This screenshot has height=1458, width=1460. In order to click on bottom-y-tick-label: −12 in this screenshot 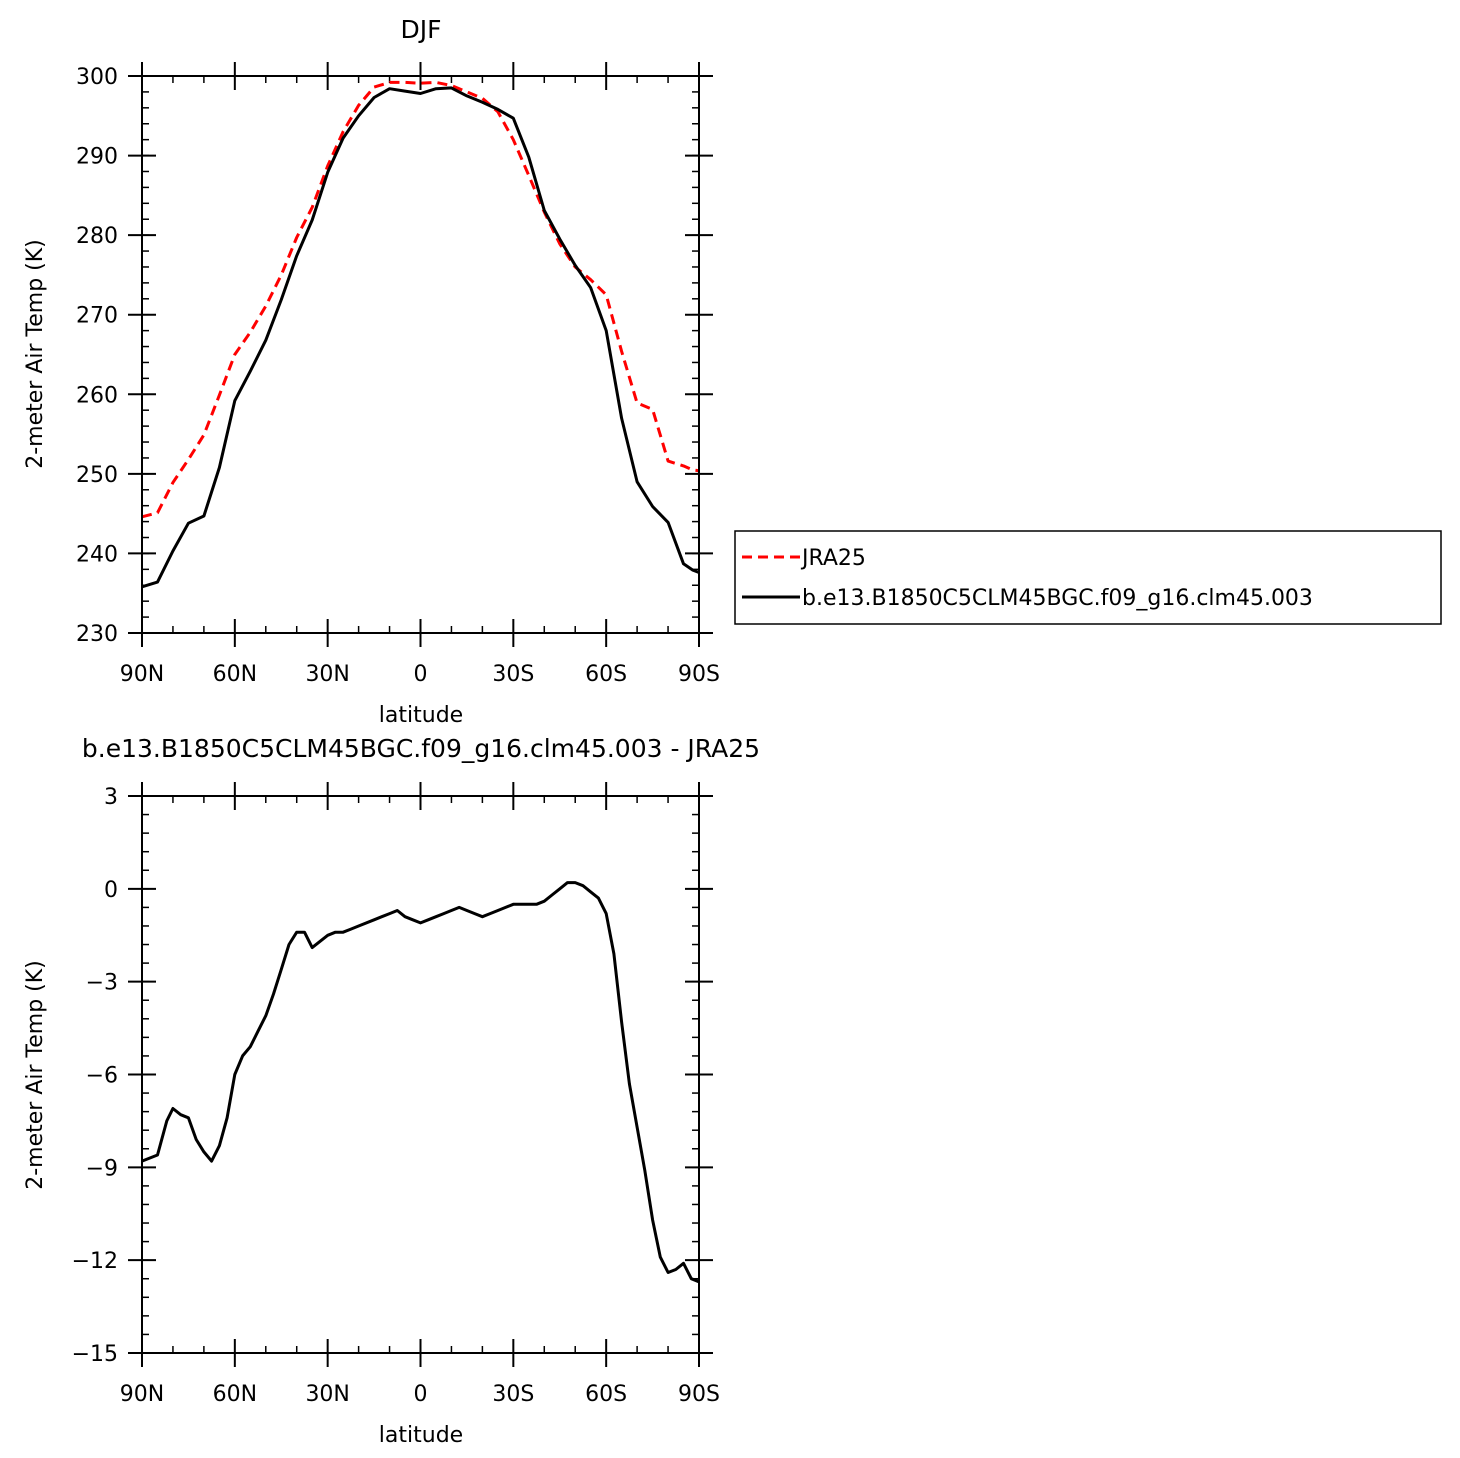, I will do `click(95, 1261)`.